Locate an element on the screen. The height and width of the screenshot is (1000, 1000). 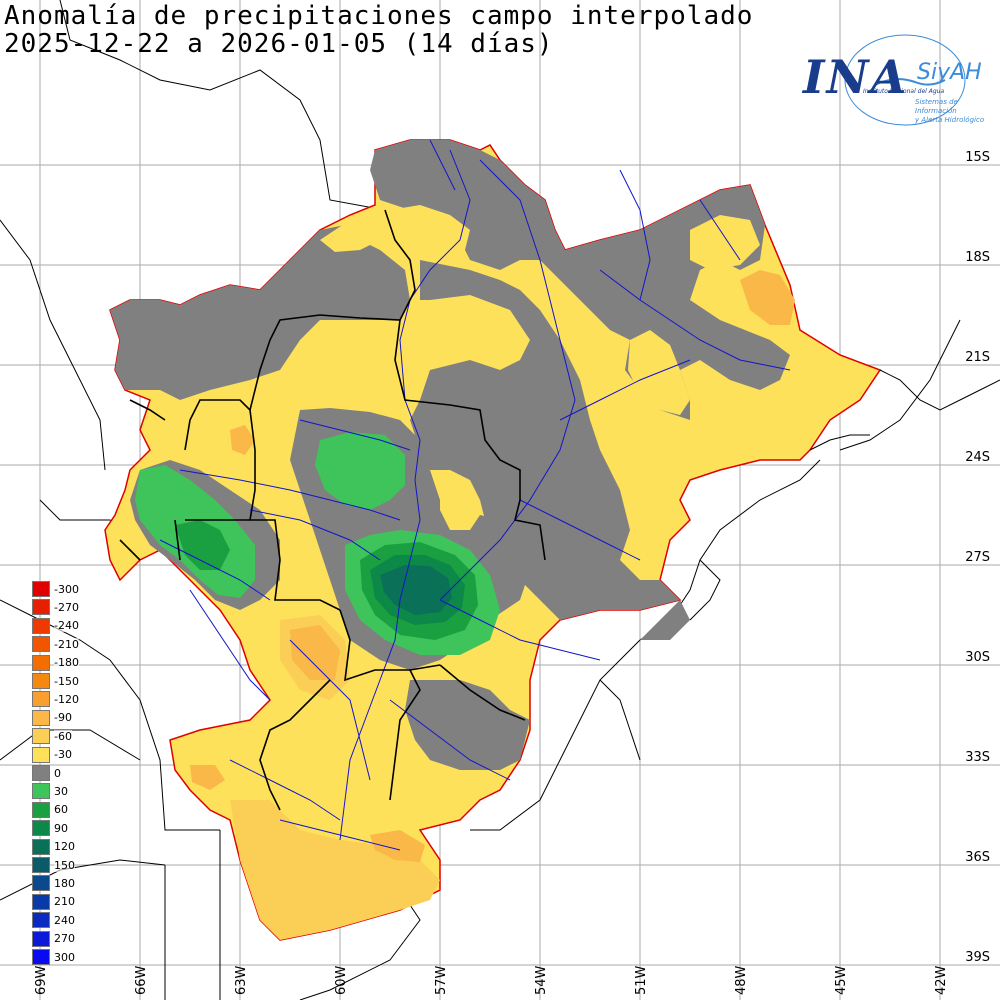
logo-ina-text: INA is located at coordinates (856, 77).